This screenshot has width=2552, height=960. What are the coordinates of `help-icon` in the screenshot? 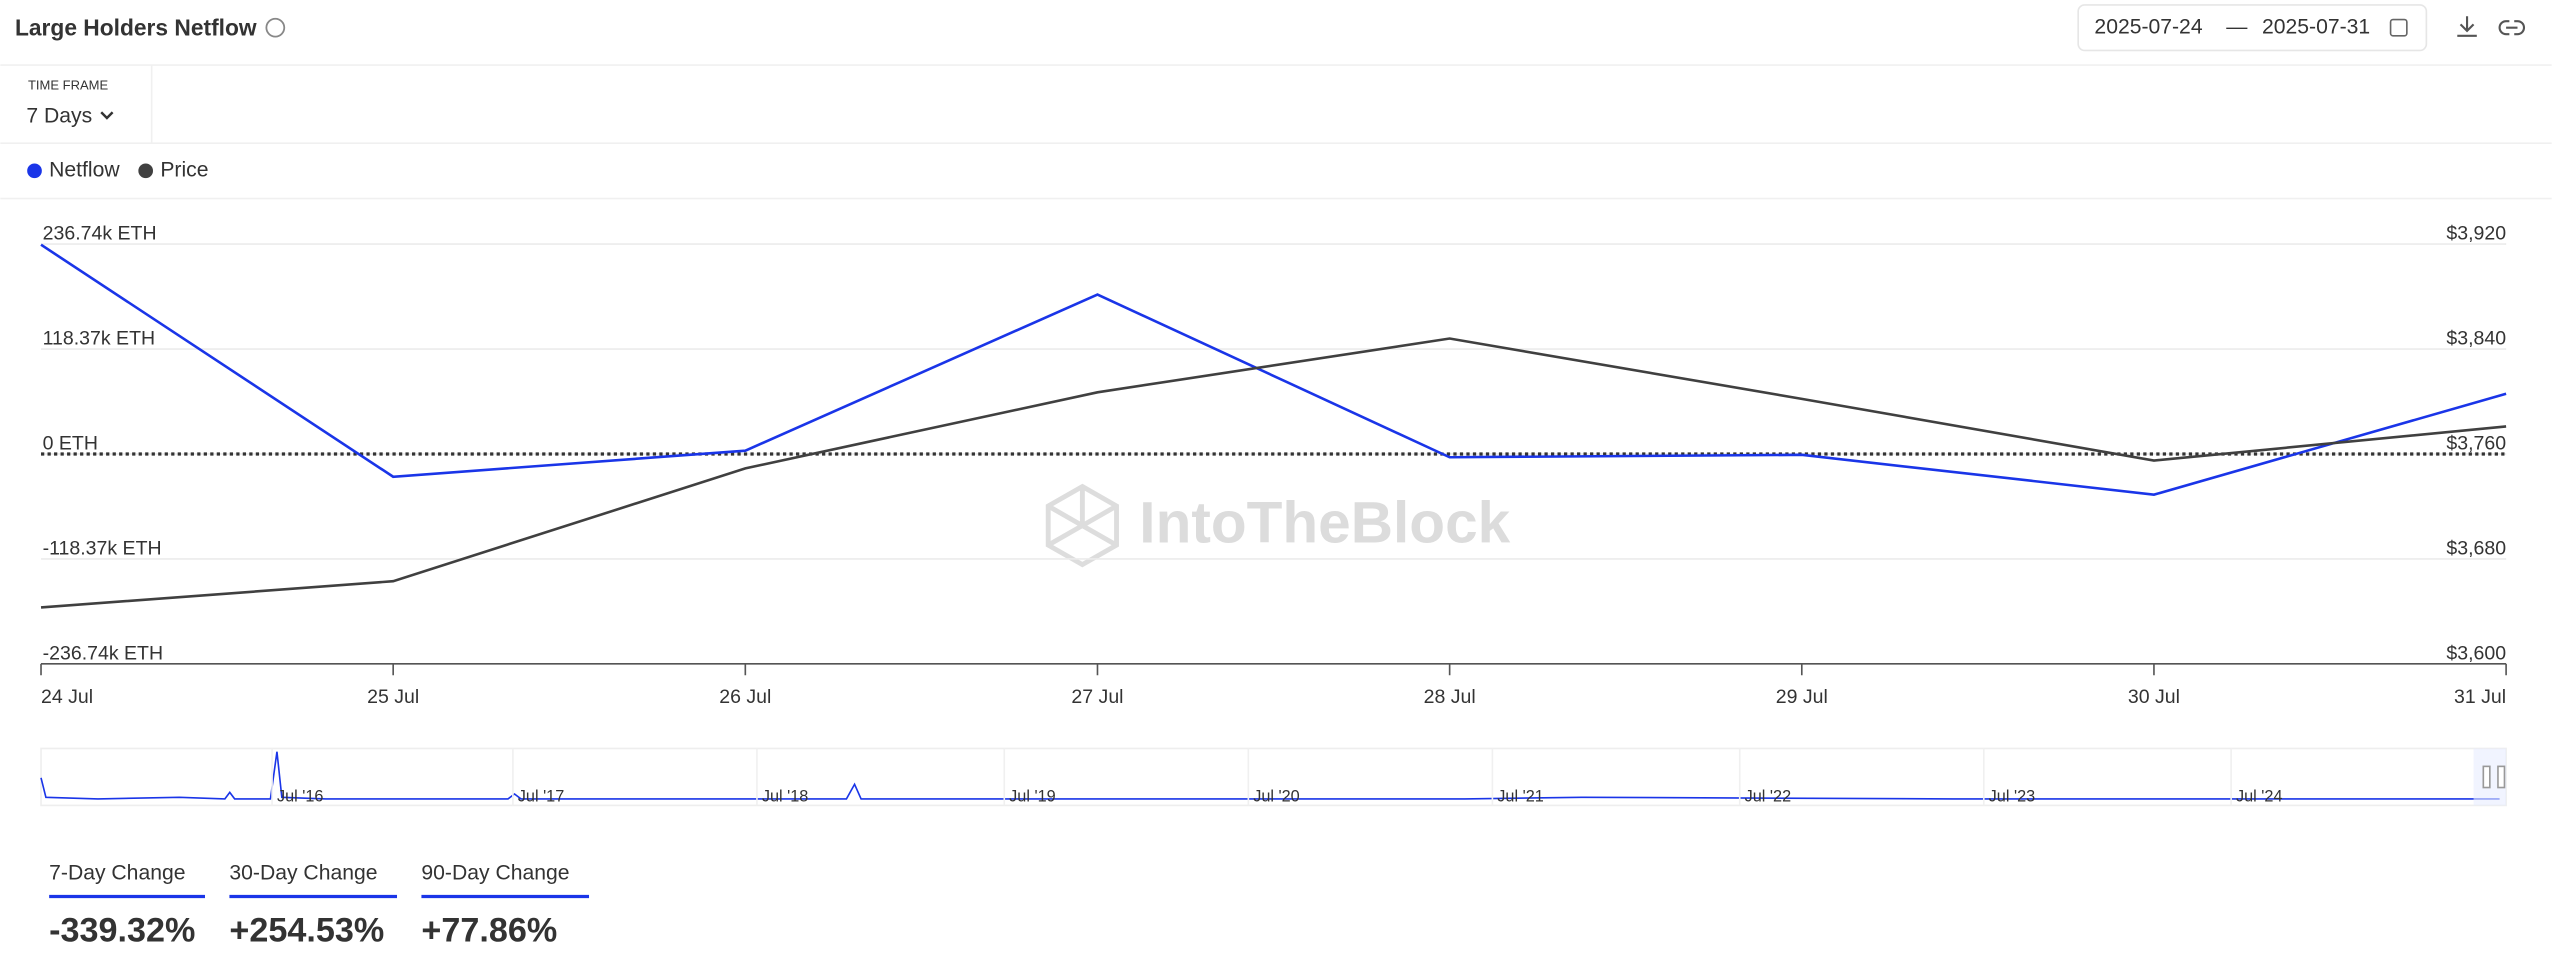 It's located at (275, 27).